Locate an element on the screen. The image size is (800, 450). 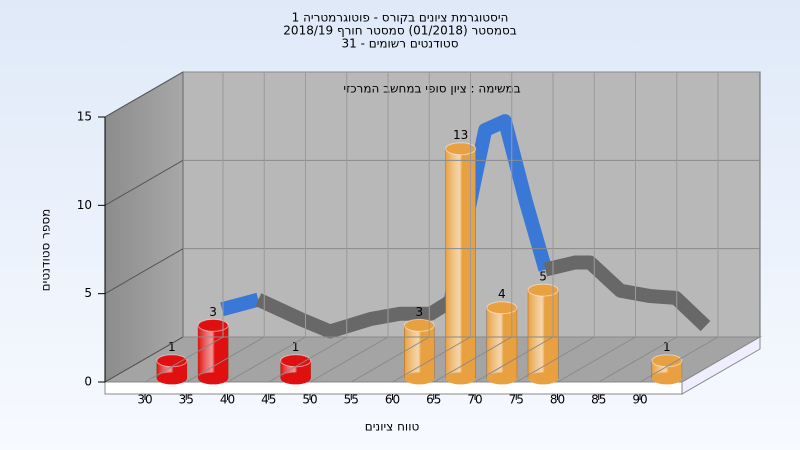
y-tick-label: 0 is located at coordinates (88, 382).